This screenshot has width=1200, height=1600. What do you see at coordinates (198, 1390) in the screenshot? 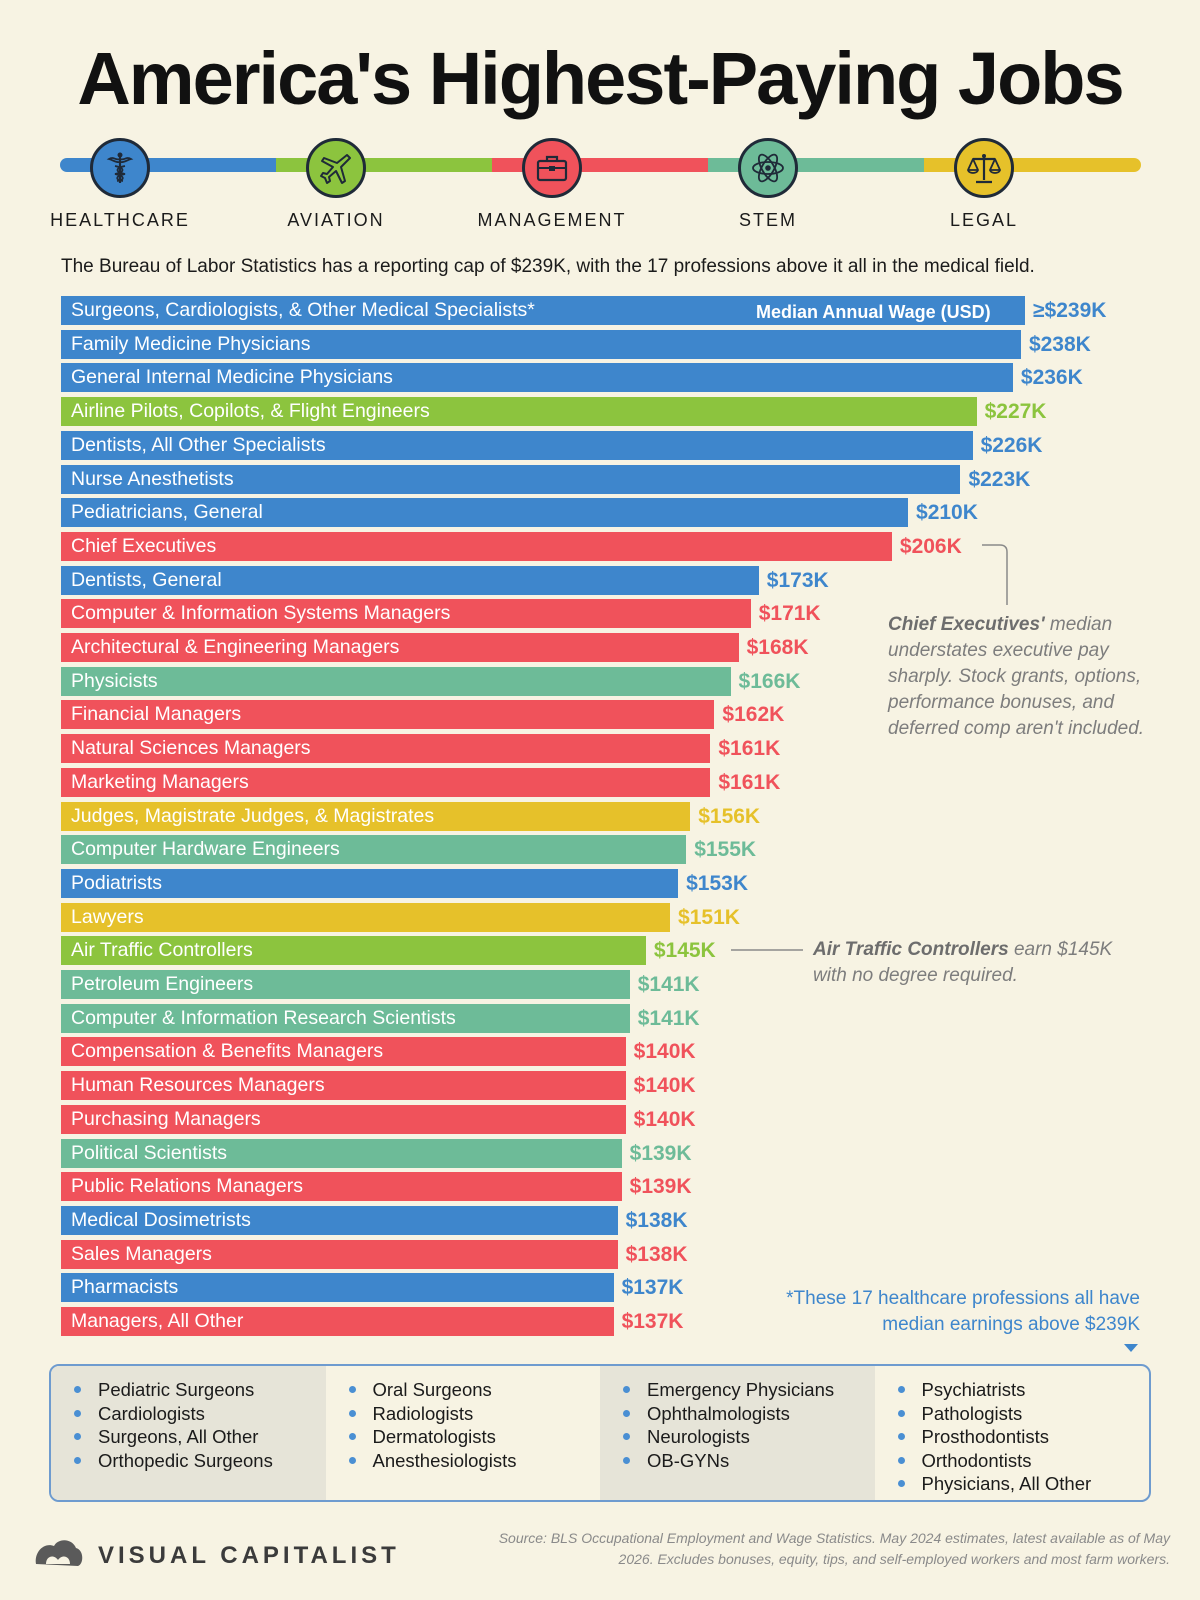
I see `specialist-item: Pediatric Surgeons` at bounding box center [198, 1390].